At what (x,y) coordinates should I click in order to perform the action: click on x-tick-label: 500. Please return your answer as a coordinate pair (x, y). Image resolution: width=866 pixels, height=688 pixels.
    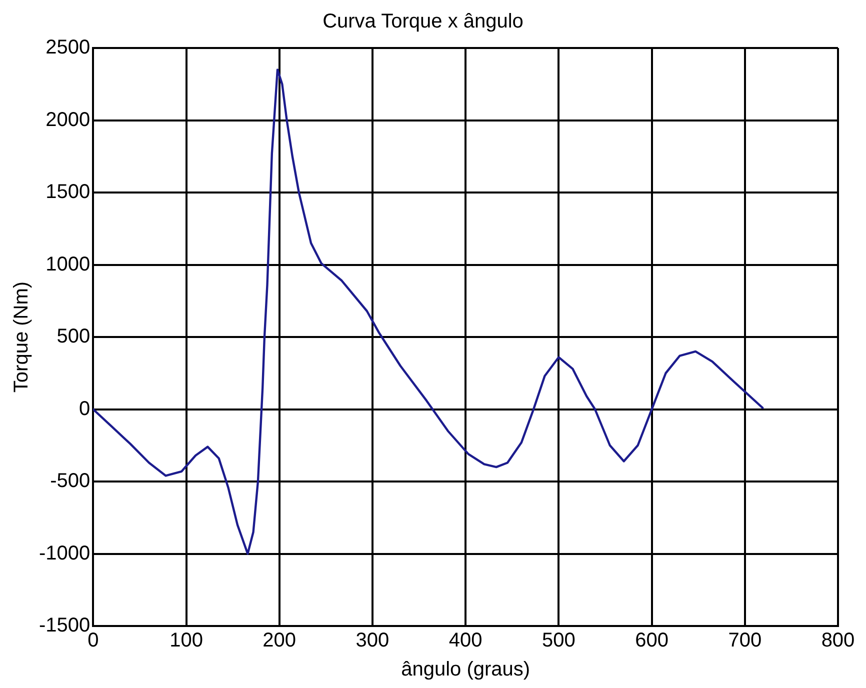
    Looking at the image, I should click on (559, 641).